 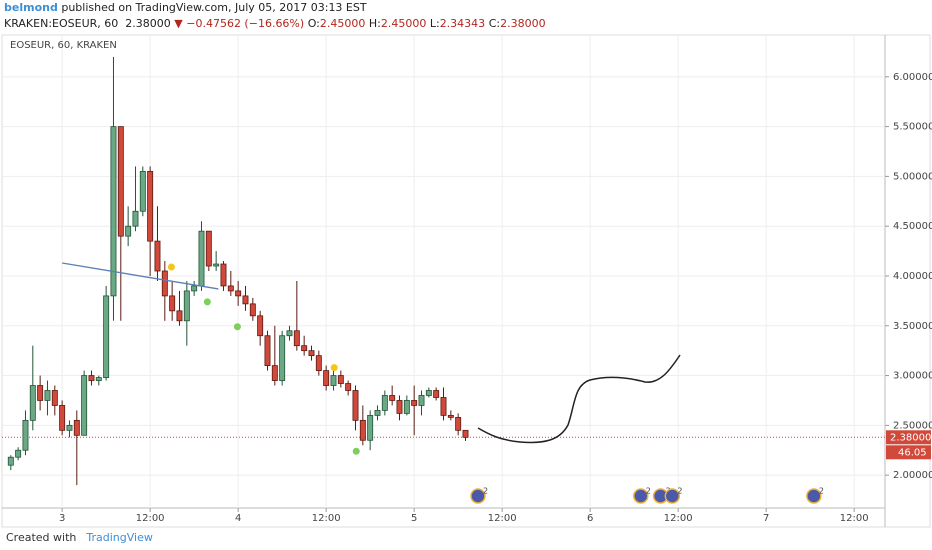 I want to click on x-tick-label: 6, so click(x=590, y=518).